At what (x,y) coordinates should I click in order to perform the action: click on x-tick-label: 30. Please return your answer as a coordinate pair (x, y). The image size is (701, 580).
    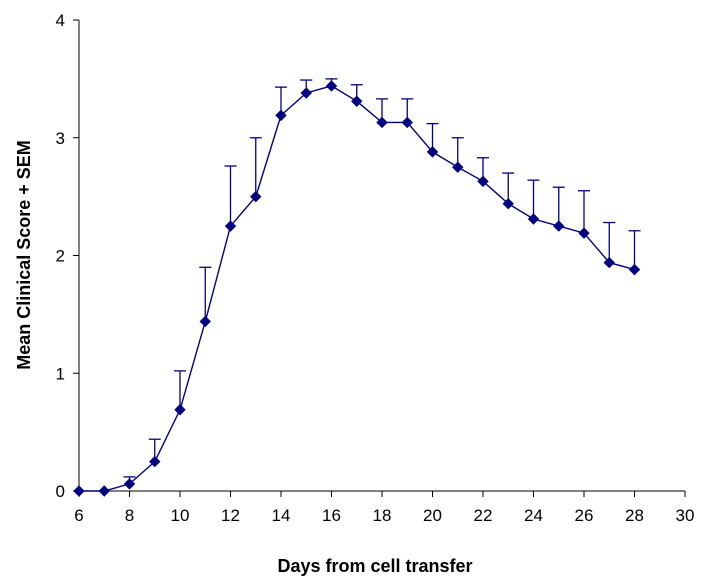
    Looking at the image, I should click on (685, 515).